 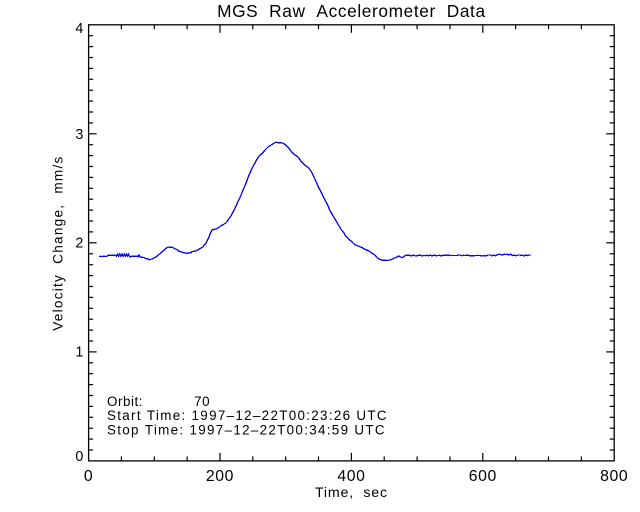 I want to click on svg-text:Start Time: 1997–12–22T00:23:2: Start Time: 1997–12–22T00:23:26 UTC, so click(x=247, y=415).